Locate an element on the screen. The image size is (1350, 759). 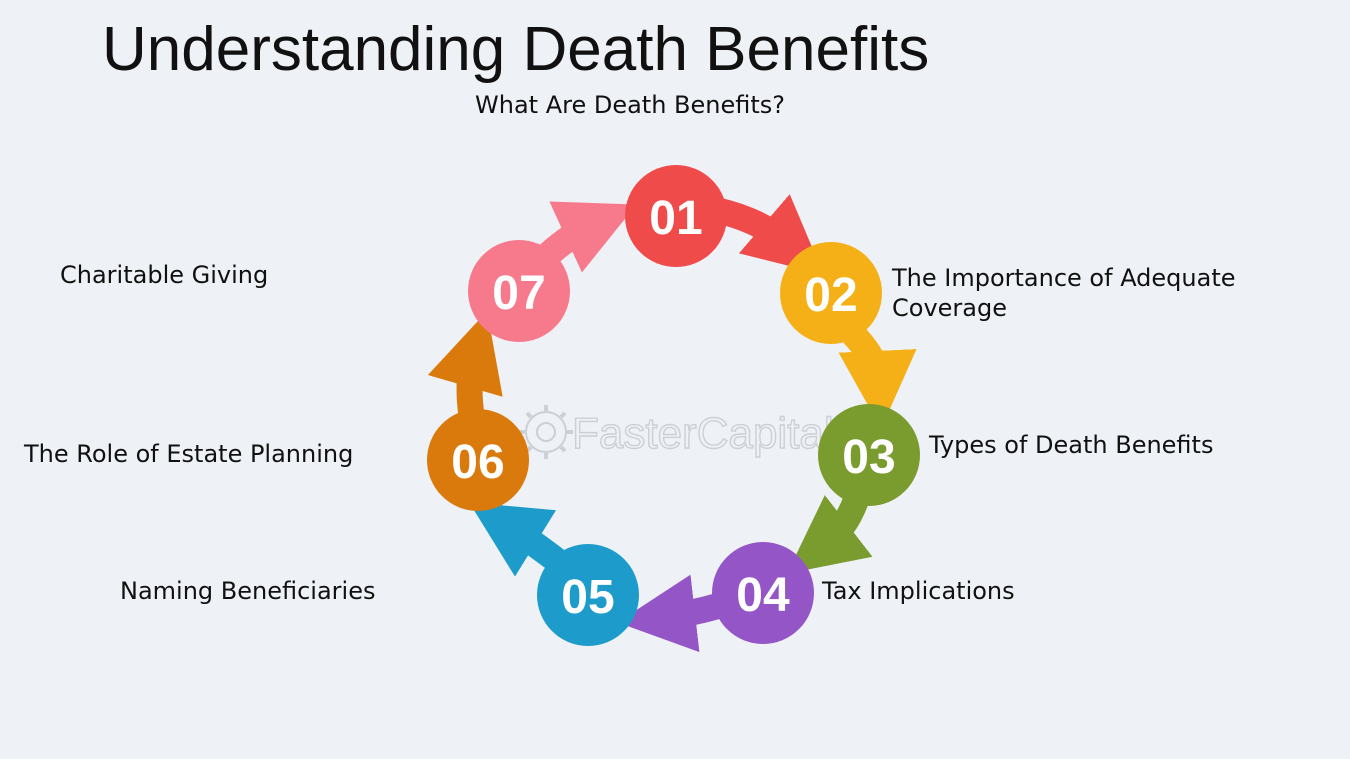
watermark: FasterCapital is located at coordinates (676, 432).